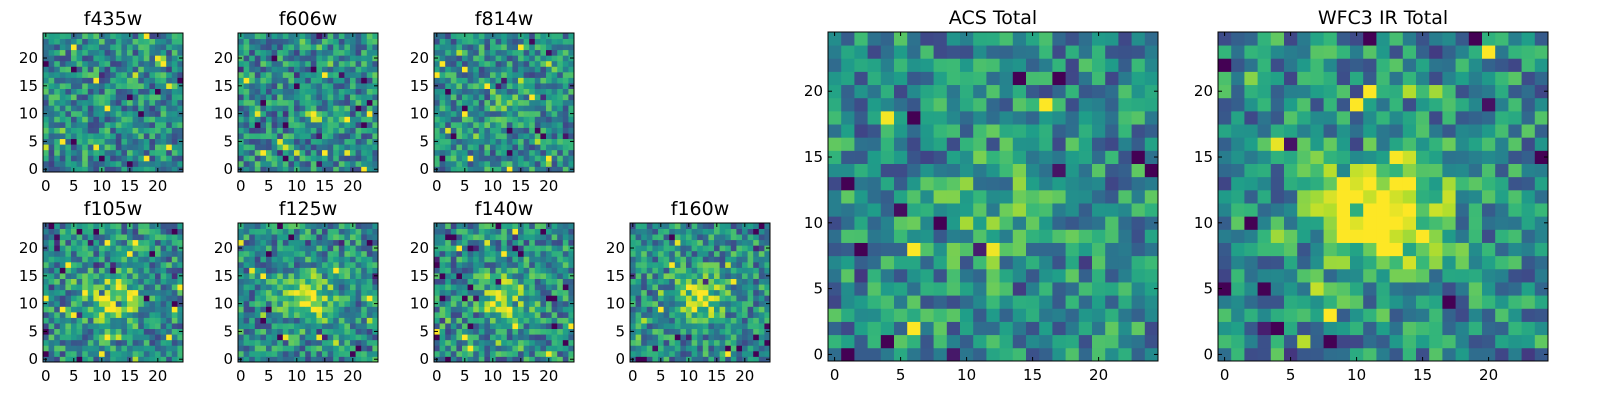 This screenshot has height=400, width=1600. What do you see at coordinates (424, 331) in the screenshot?
I see `y-tick-label: 5` at bounding box center [424, 331].